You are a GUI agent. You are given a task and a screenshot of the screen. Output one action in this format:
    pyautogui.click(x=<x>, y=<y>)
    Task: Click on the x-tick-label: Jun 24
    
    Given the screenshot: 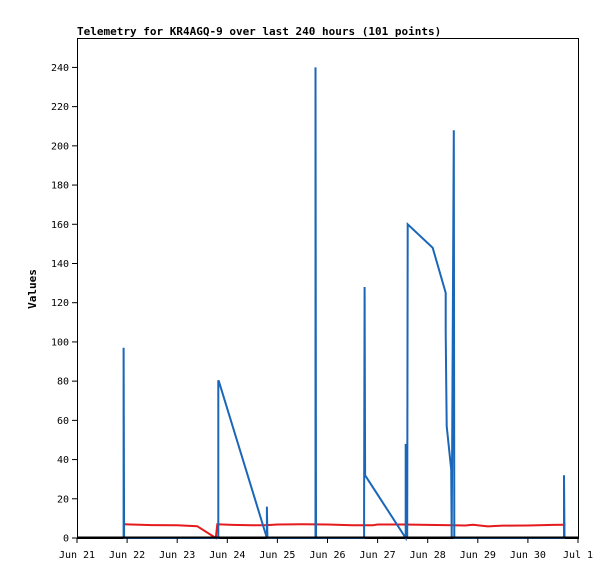 What is the action you would take?
    pyautogui.click(x=227, y=555)
    